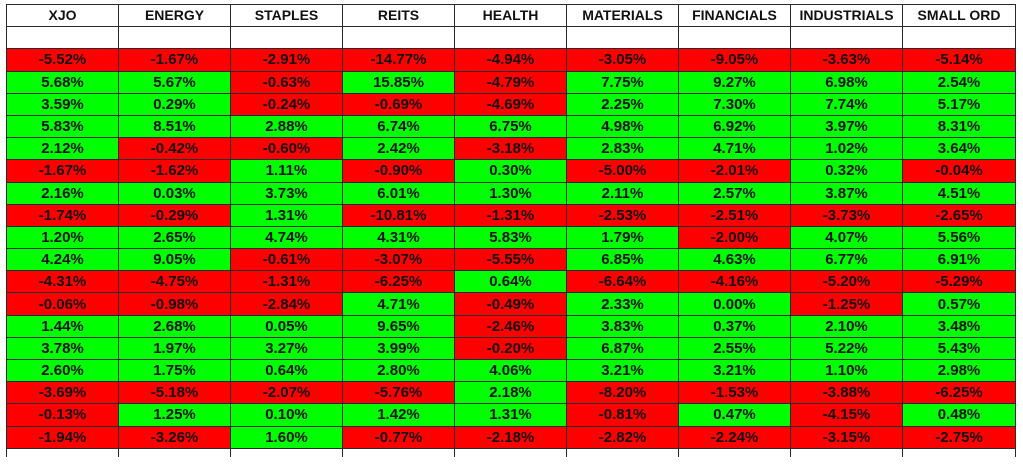 Image resolution: width=1023 pixels, height=465 pixels. What do you see at coordinates (622, 193) in the screenshot?
I see `positive-return-cell: 2.11%` at bounding box center [622, 193].